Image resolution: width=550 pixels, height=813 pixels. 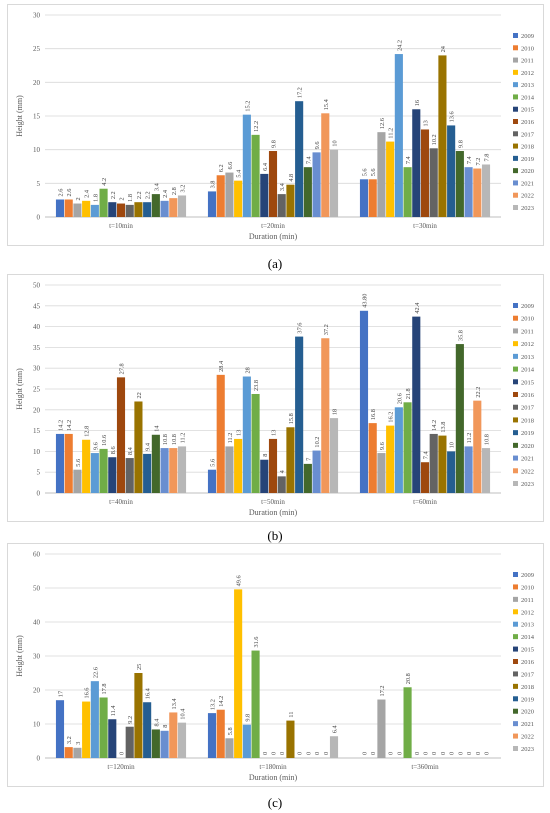 I want to click on data-label: 17, so click(x=60, y=694).